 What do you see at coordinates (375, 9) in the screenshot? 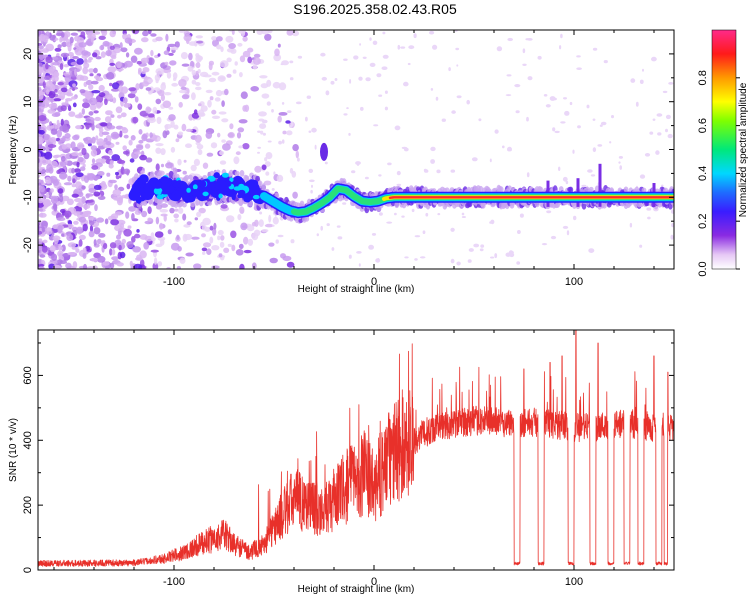
I see `chart-title: S196.2025.358.02.43.R05` at bounding box center [375, 9].